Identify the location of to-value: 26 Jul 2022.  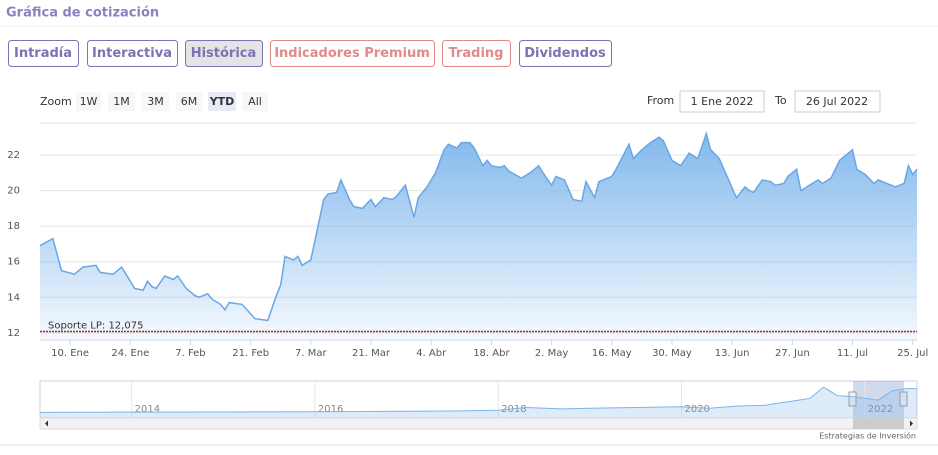
(837, 101).